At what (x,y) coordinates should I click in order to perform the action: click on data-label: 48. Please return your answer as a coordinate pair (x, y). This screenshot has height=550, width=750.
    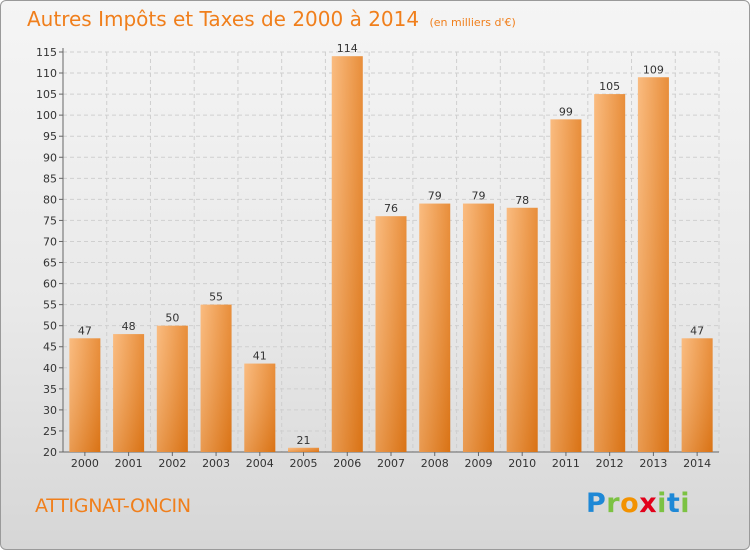
    Looking at the image, I should click on (129, 326).